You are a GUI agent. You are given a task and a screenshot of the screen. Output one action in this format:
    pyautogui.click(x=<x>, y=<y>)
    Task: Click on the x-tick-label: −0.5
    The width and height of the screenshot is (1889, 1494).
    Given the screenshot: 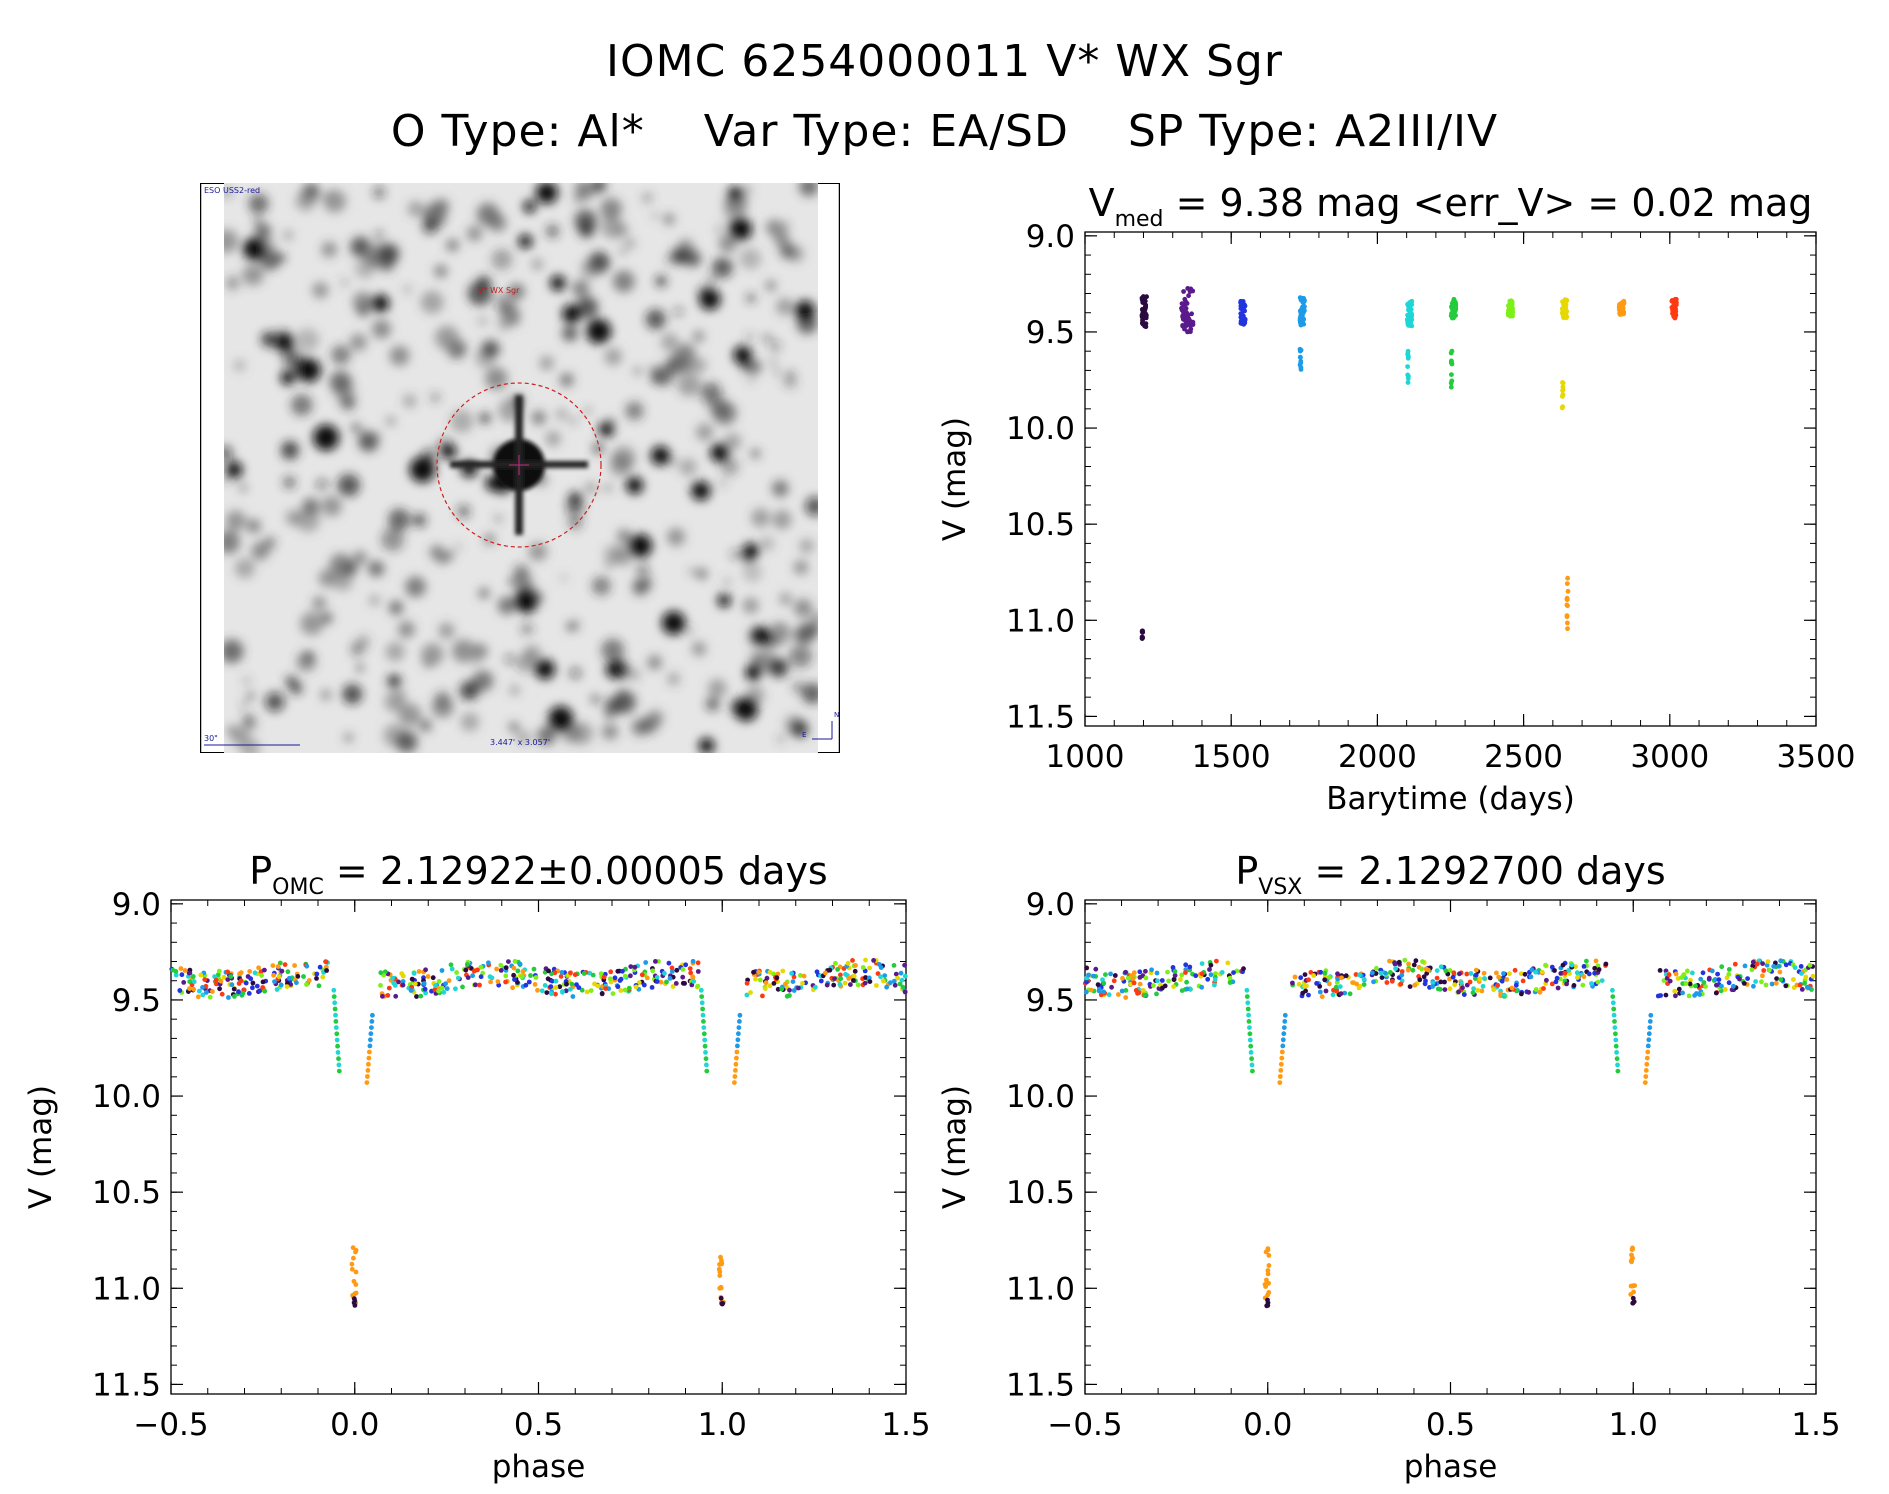 What is the action you would take?
    pyautogui.click(x=1084, y=1425)
    